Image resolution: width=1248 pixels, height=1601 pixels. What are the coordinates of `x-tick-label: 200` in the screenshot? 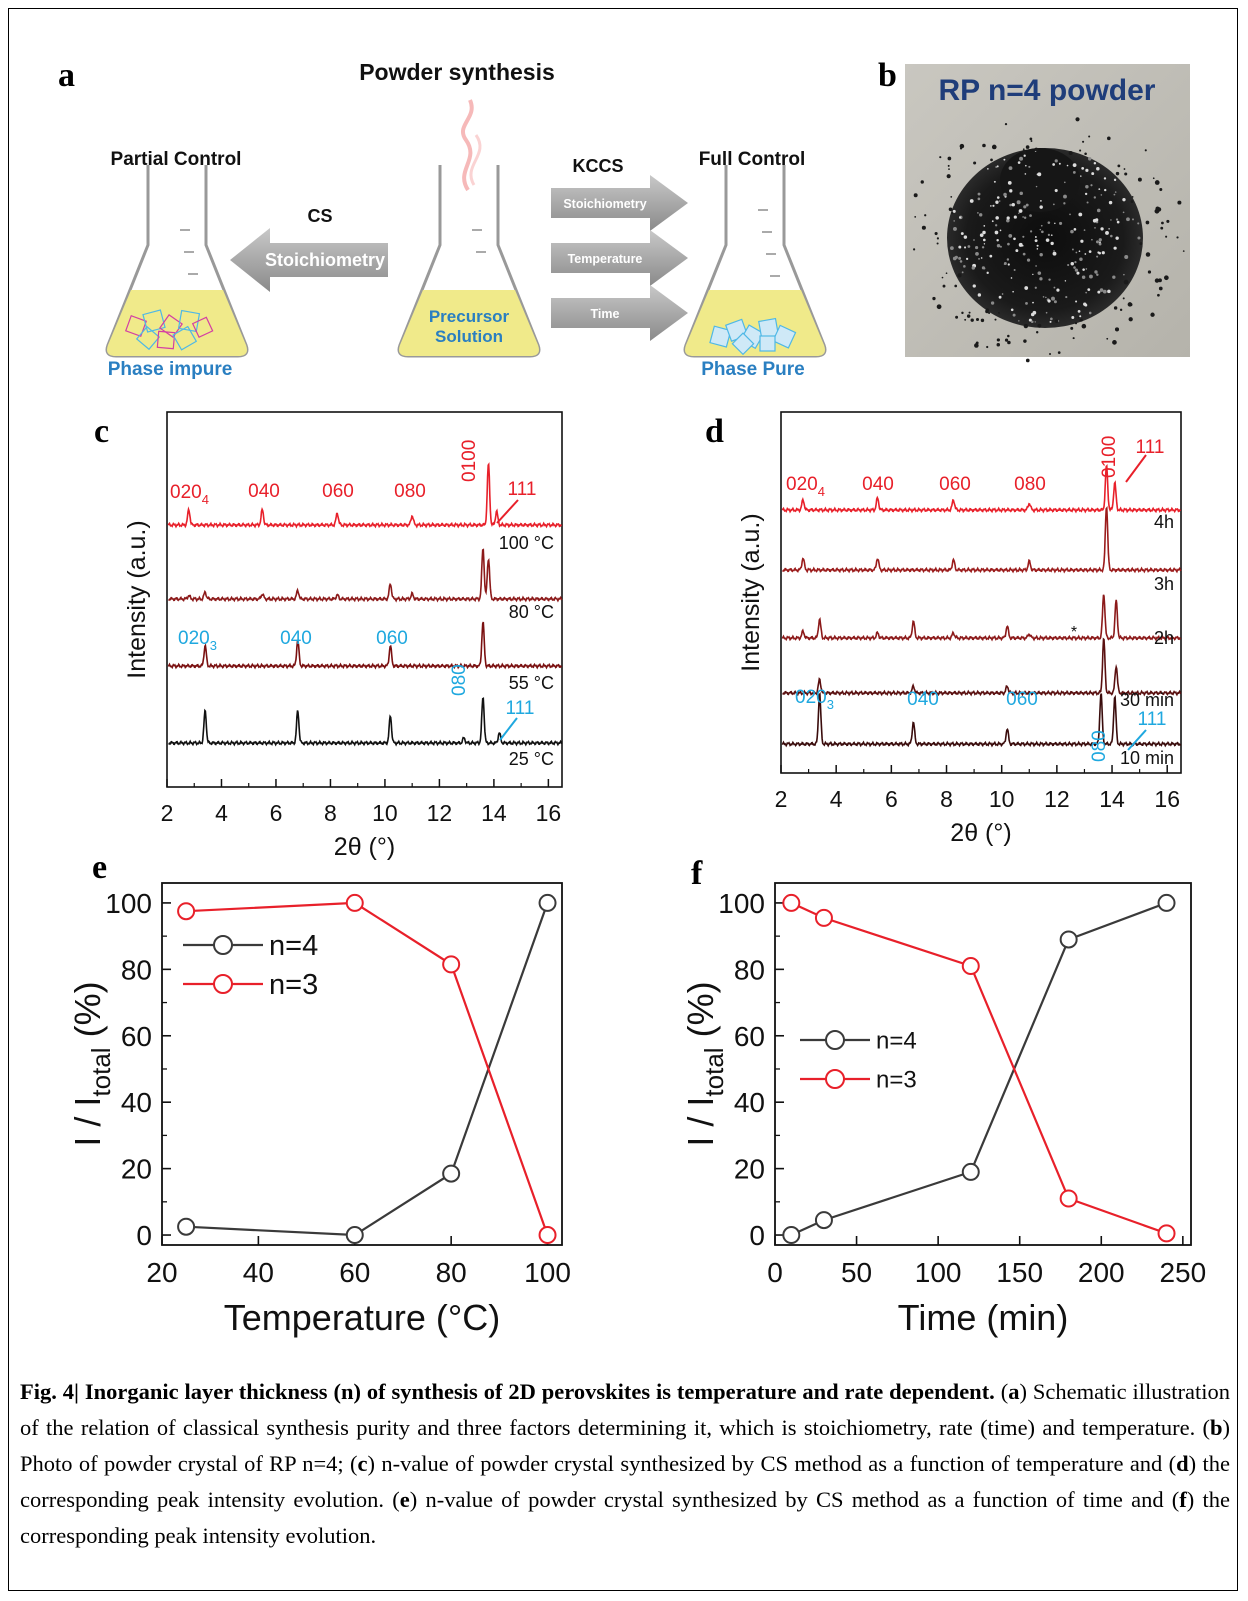 It's located at (1101, 1272).